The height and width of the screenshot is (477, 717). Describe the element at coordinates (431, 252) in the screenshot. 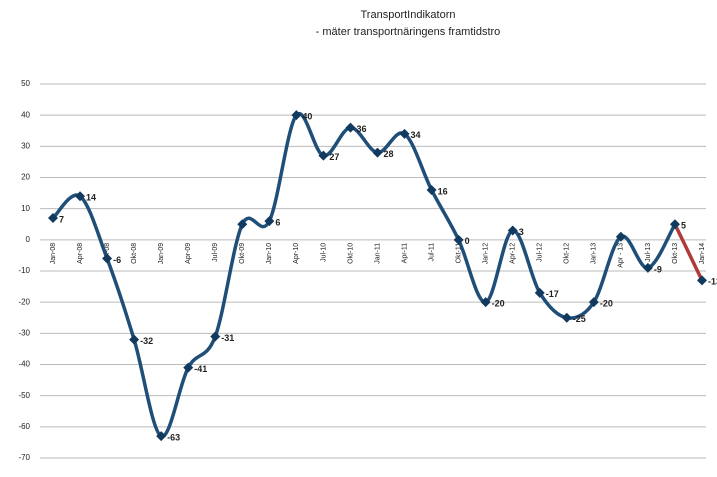

I see `x-tick-label: Jul-11` at that location.